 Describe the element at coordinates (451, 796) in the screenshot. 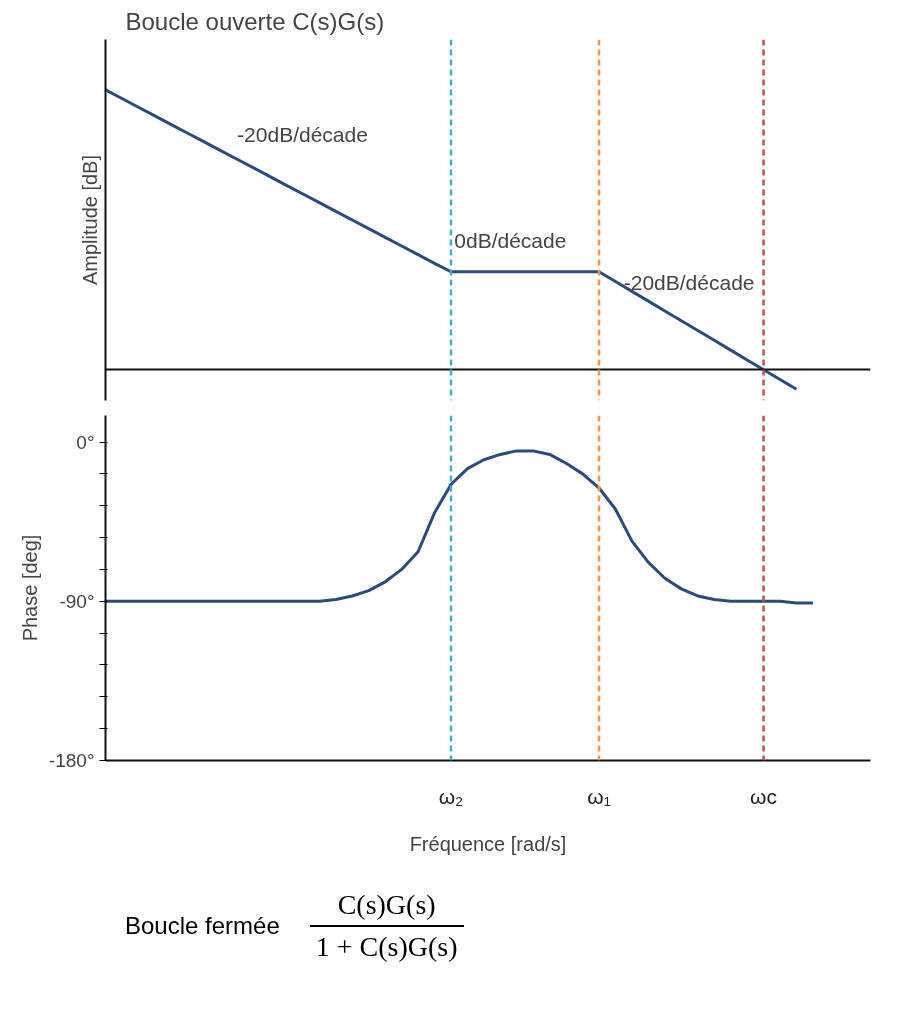

I see `x-tick-label: ω₂` at that location.